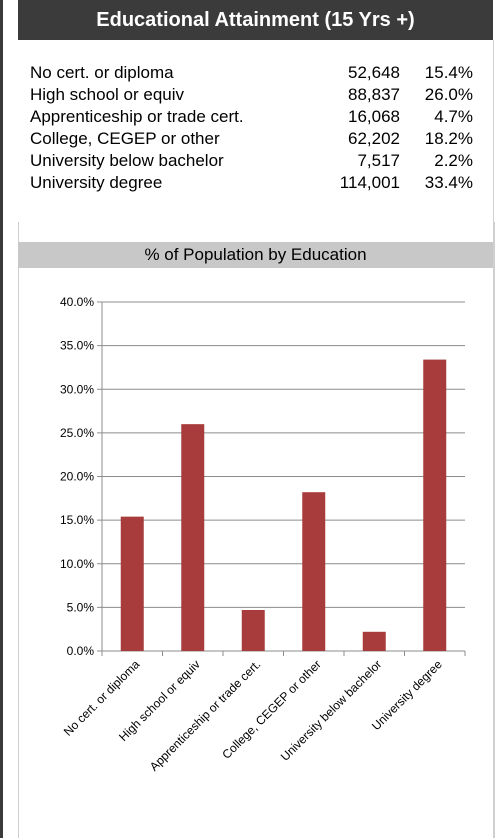 This screenshot has height=838, width=498. What do you see at coordinates (252, 95) in the screenshot?
I see `stats-row: High school or equiv 88,837 26.0%` at bounding box center [252, 95].